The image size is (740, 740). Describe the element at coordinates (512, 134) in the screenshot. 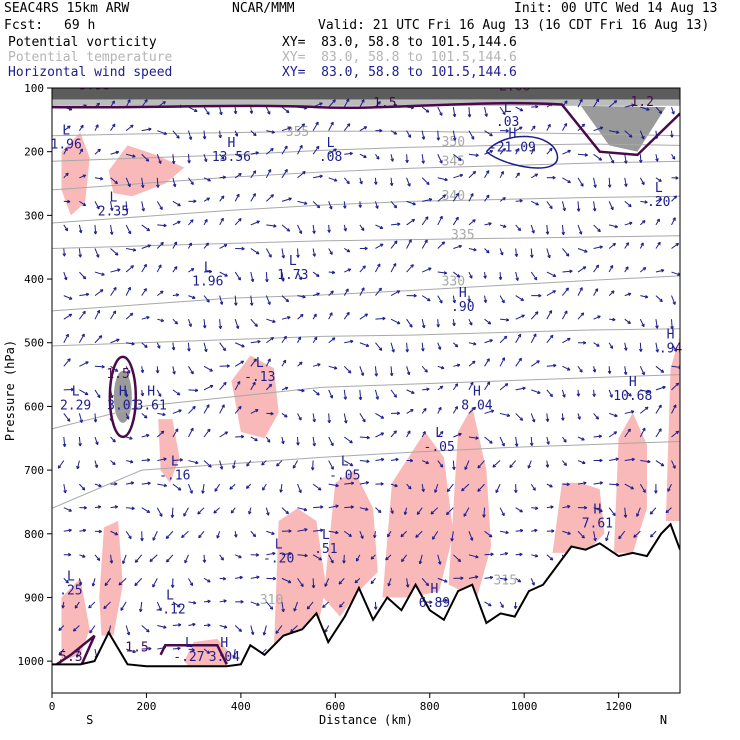

I see `extremum-type-4: H` at that location.